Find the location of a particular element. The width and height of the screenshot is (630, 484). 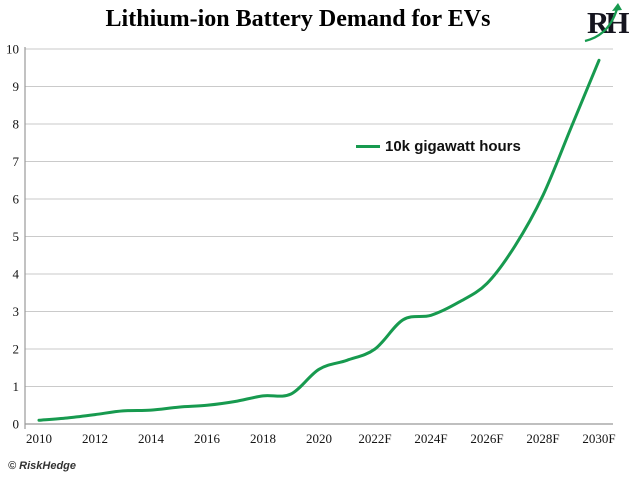

growth-arrow-icon is located at coordinates (603, 23).